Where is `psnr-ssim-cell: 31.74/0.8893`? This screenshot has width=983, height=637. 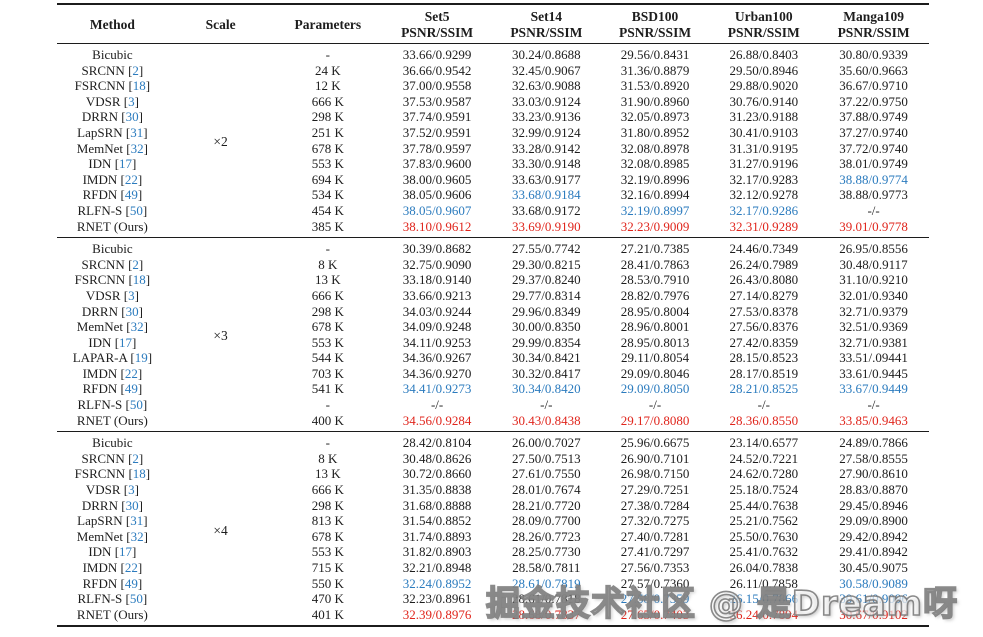 psnr-ssim-cell: 31.74/0.8893 is located at coordinates (437, 536).